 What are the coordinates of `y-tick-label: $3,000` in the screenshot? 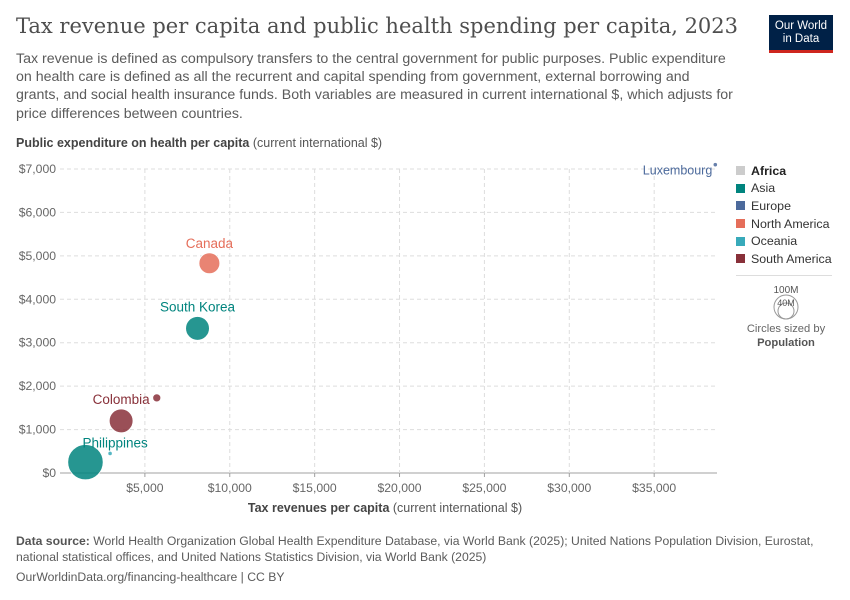 It's located at (37, 343).